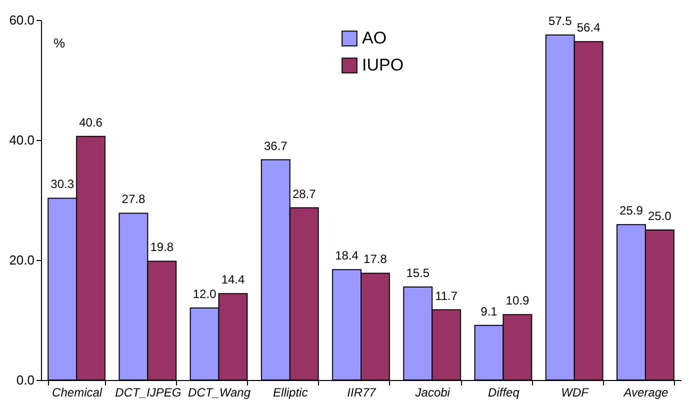 Image resolution: width=690 pixels, height=408 pixels. What do you see at coordinates (91, 122) in the screenshot?
I see `data-label: 40.6` at bounding box center [91, 122].